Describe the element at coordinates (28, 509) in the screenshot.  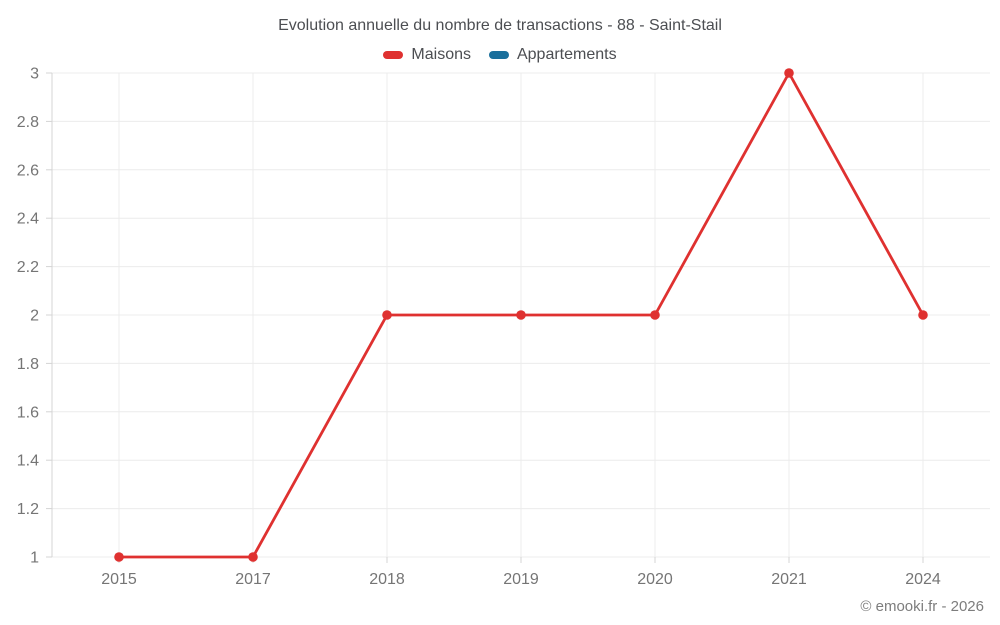
I see `y-tick-label: 1.2` at that location.